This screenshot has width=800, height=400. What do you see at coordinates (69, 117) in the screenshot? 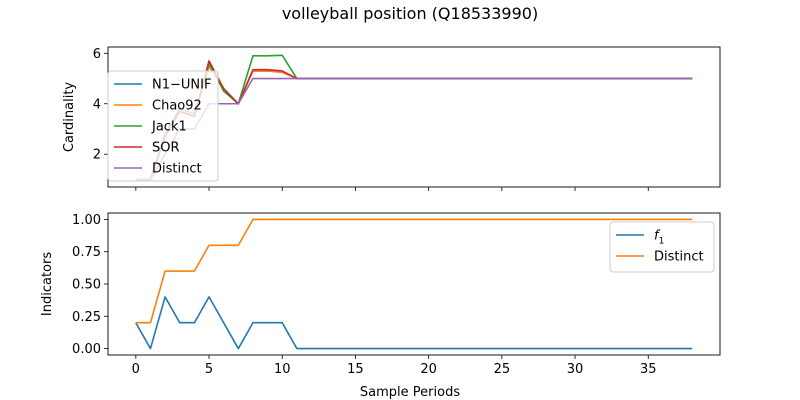
I see `y-axis-label: Cardinality` at bounding box center [69, 117].